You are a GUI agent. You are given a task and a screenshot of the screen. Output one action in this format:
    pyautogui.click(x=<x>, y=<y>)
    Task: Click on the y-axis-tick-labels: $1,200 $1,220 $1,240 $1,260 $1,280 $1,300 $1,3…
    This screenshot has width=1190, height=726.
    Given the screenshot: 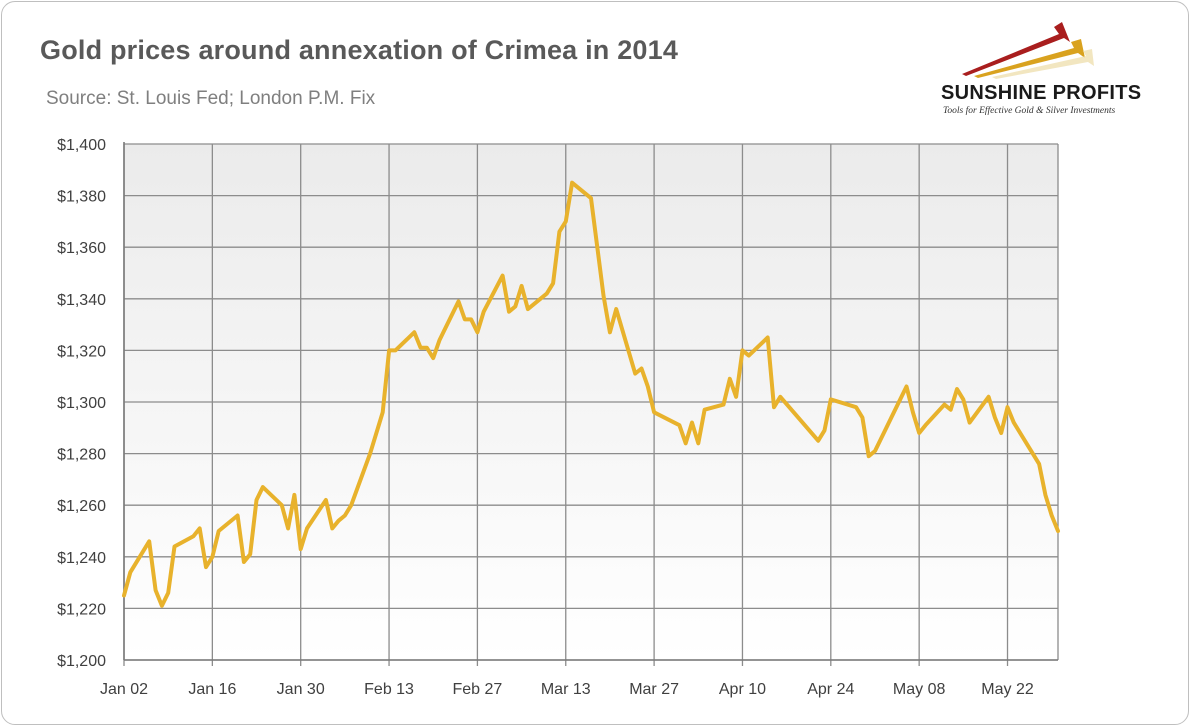 What is the action you would take?
    pyautogui.click(x=81, y=403)
    